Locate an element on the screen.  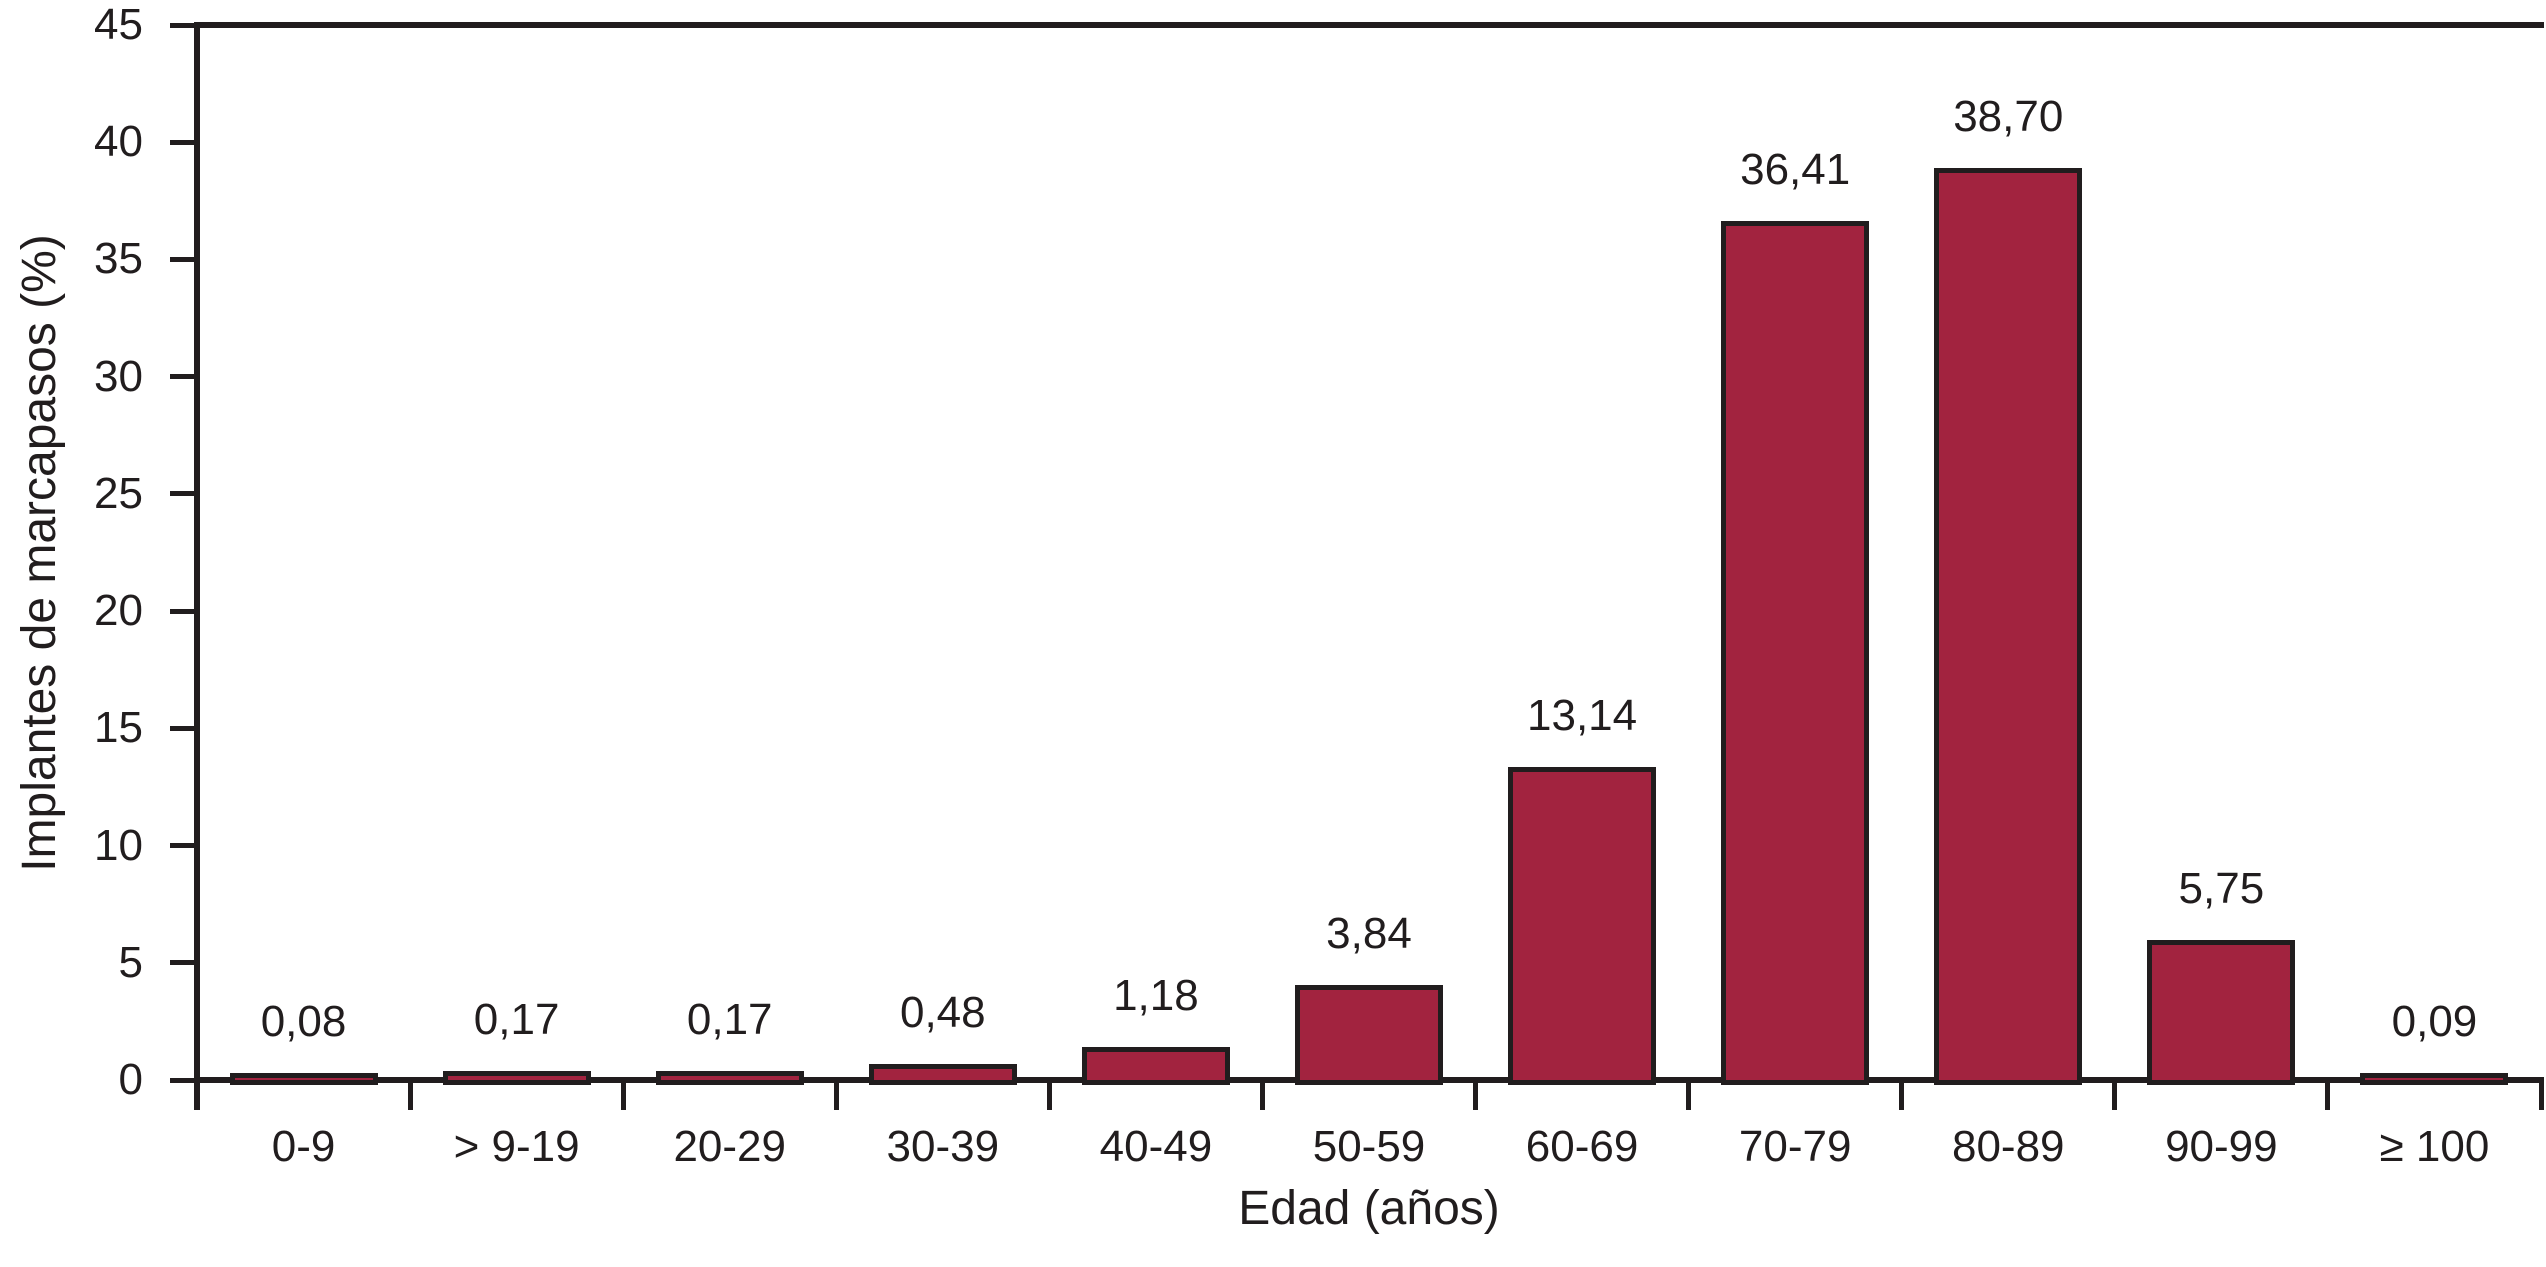
y-axis-title: Implantes de marcapasos (%) is located at coordinates (39, 552).